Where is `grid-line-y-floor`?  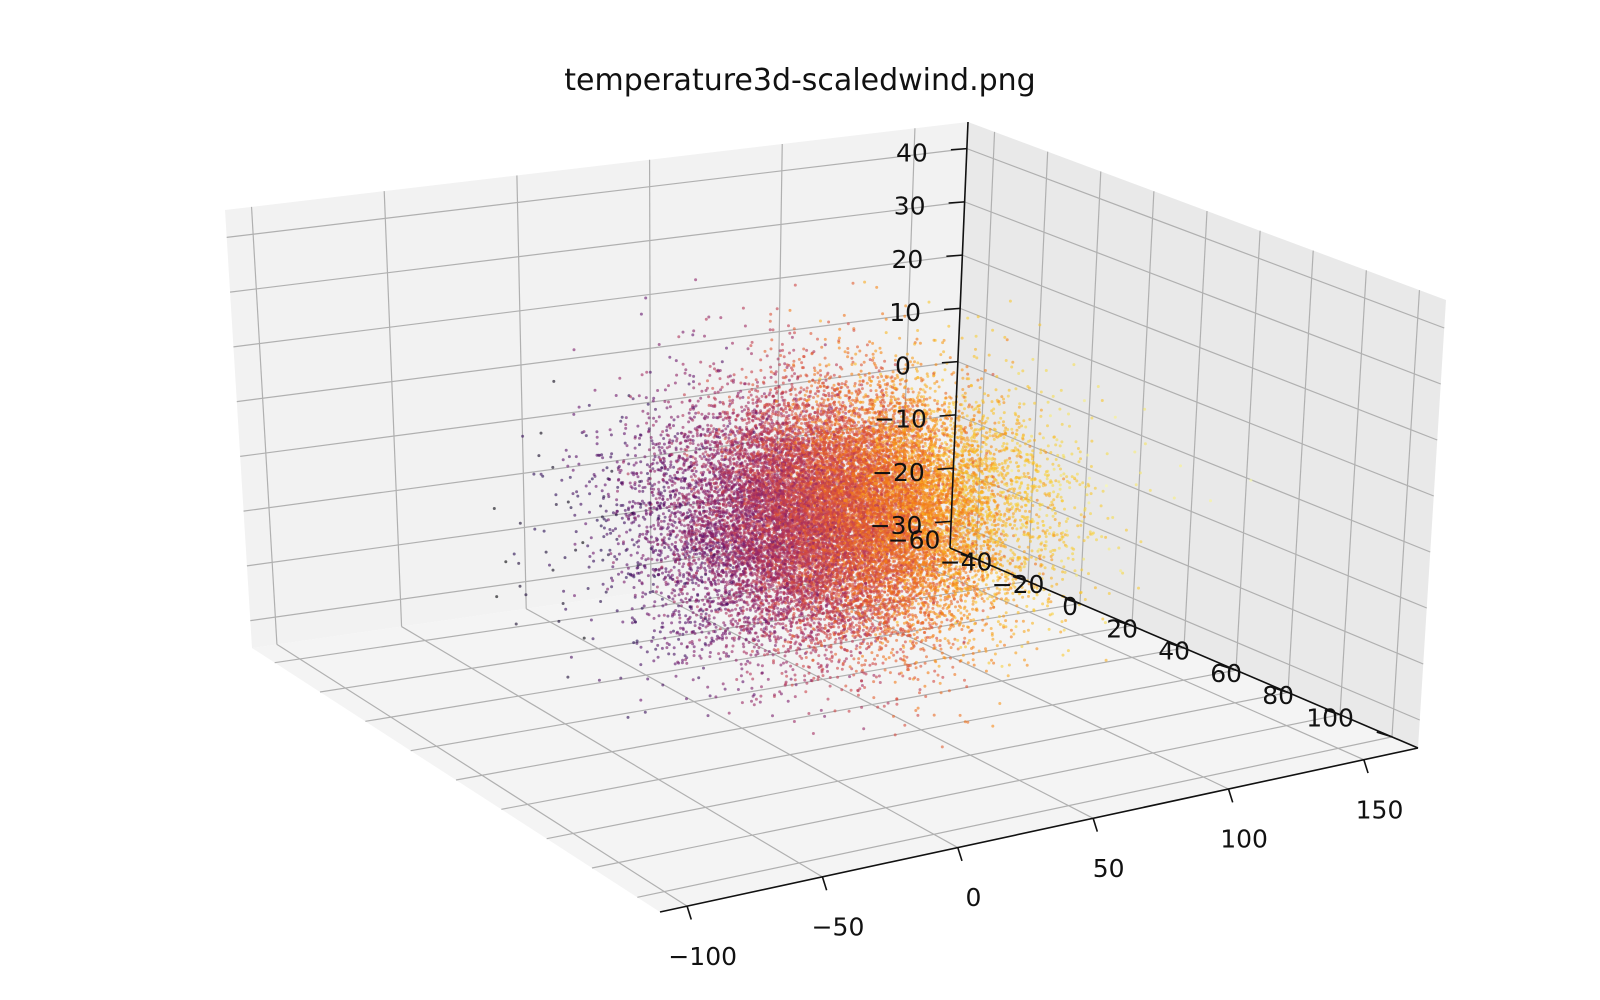
grid-line-y-floor is located at coordinates (820, 714).